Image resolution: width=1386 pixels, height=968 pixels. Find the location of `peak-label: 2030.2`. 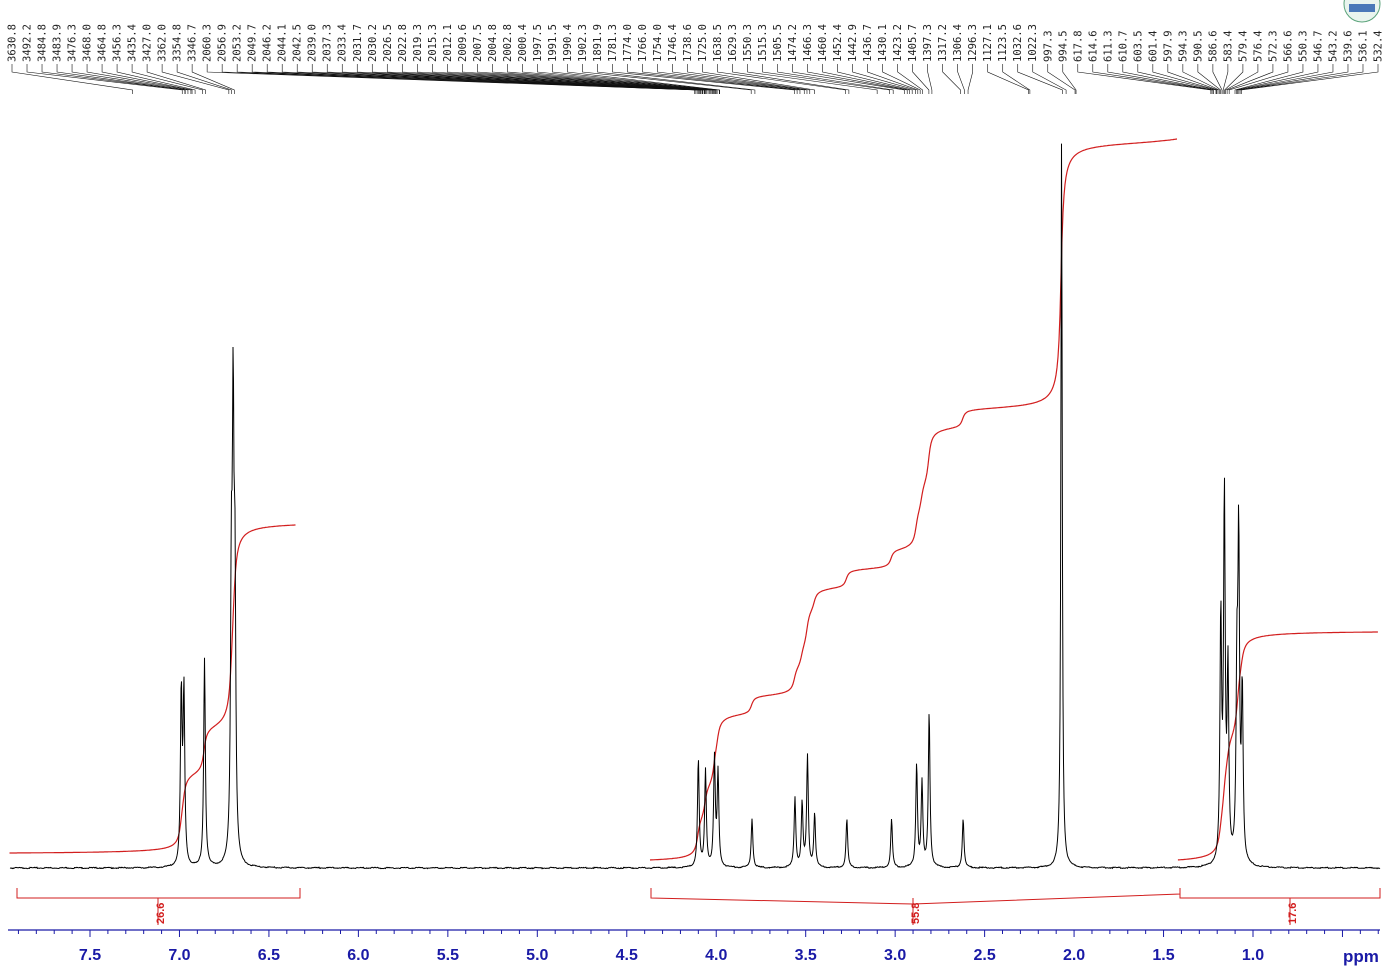

peak-label: 2030.2 is located at coordinates (373, 43).